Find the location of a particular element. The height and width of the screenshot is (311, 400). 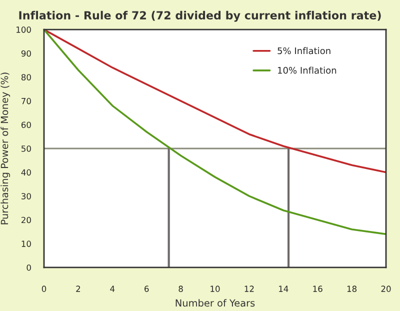

x-tick-label: 12 is located at coordinates (249, 289).